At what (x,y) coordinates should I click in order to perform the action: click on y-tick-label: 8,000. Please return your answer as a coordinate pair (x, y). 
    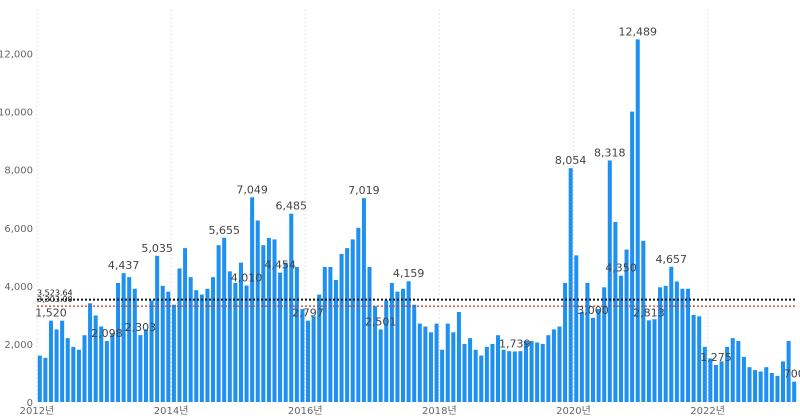
    Looking at the image, I should click on (18, 171).